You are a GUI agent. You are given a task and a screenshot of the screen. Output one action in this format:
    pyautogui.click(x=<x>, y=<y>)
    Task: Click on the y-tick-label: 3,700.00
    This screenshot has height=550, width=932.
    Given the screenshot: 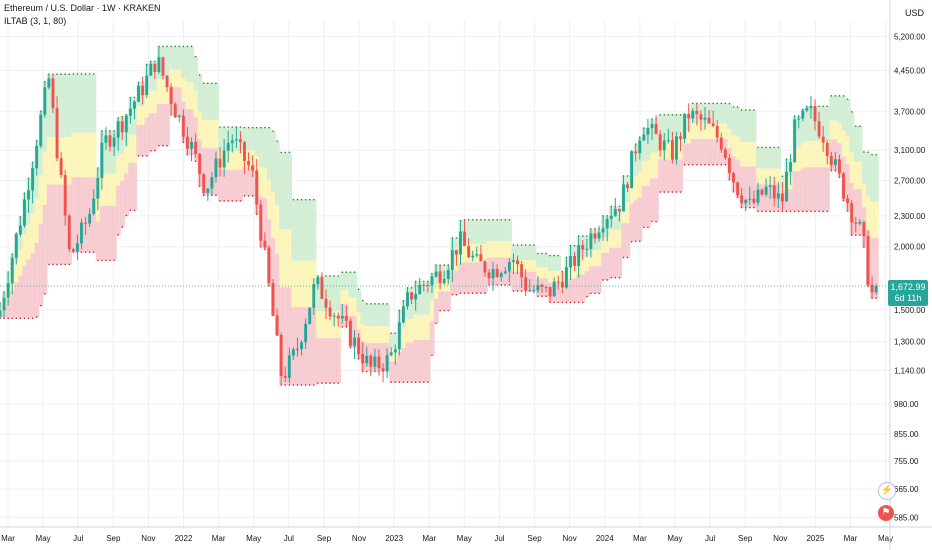 What is the action you would take?
    pyautogui.click(x=910, y=111)
    